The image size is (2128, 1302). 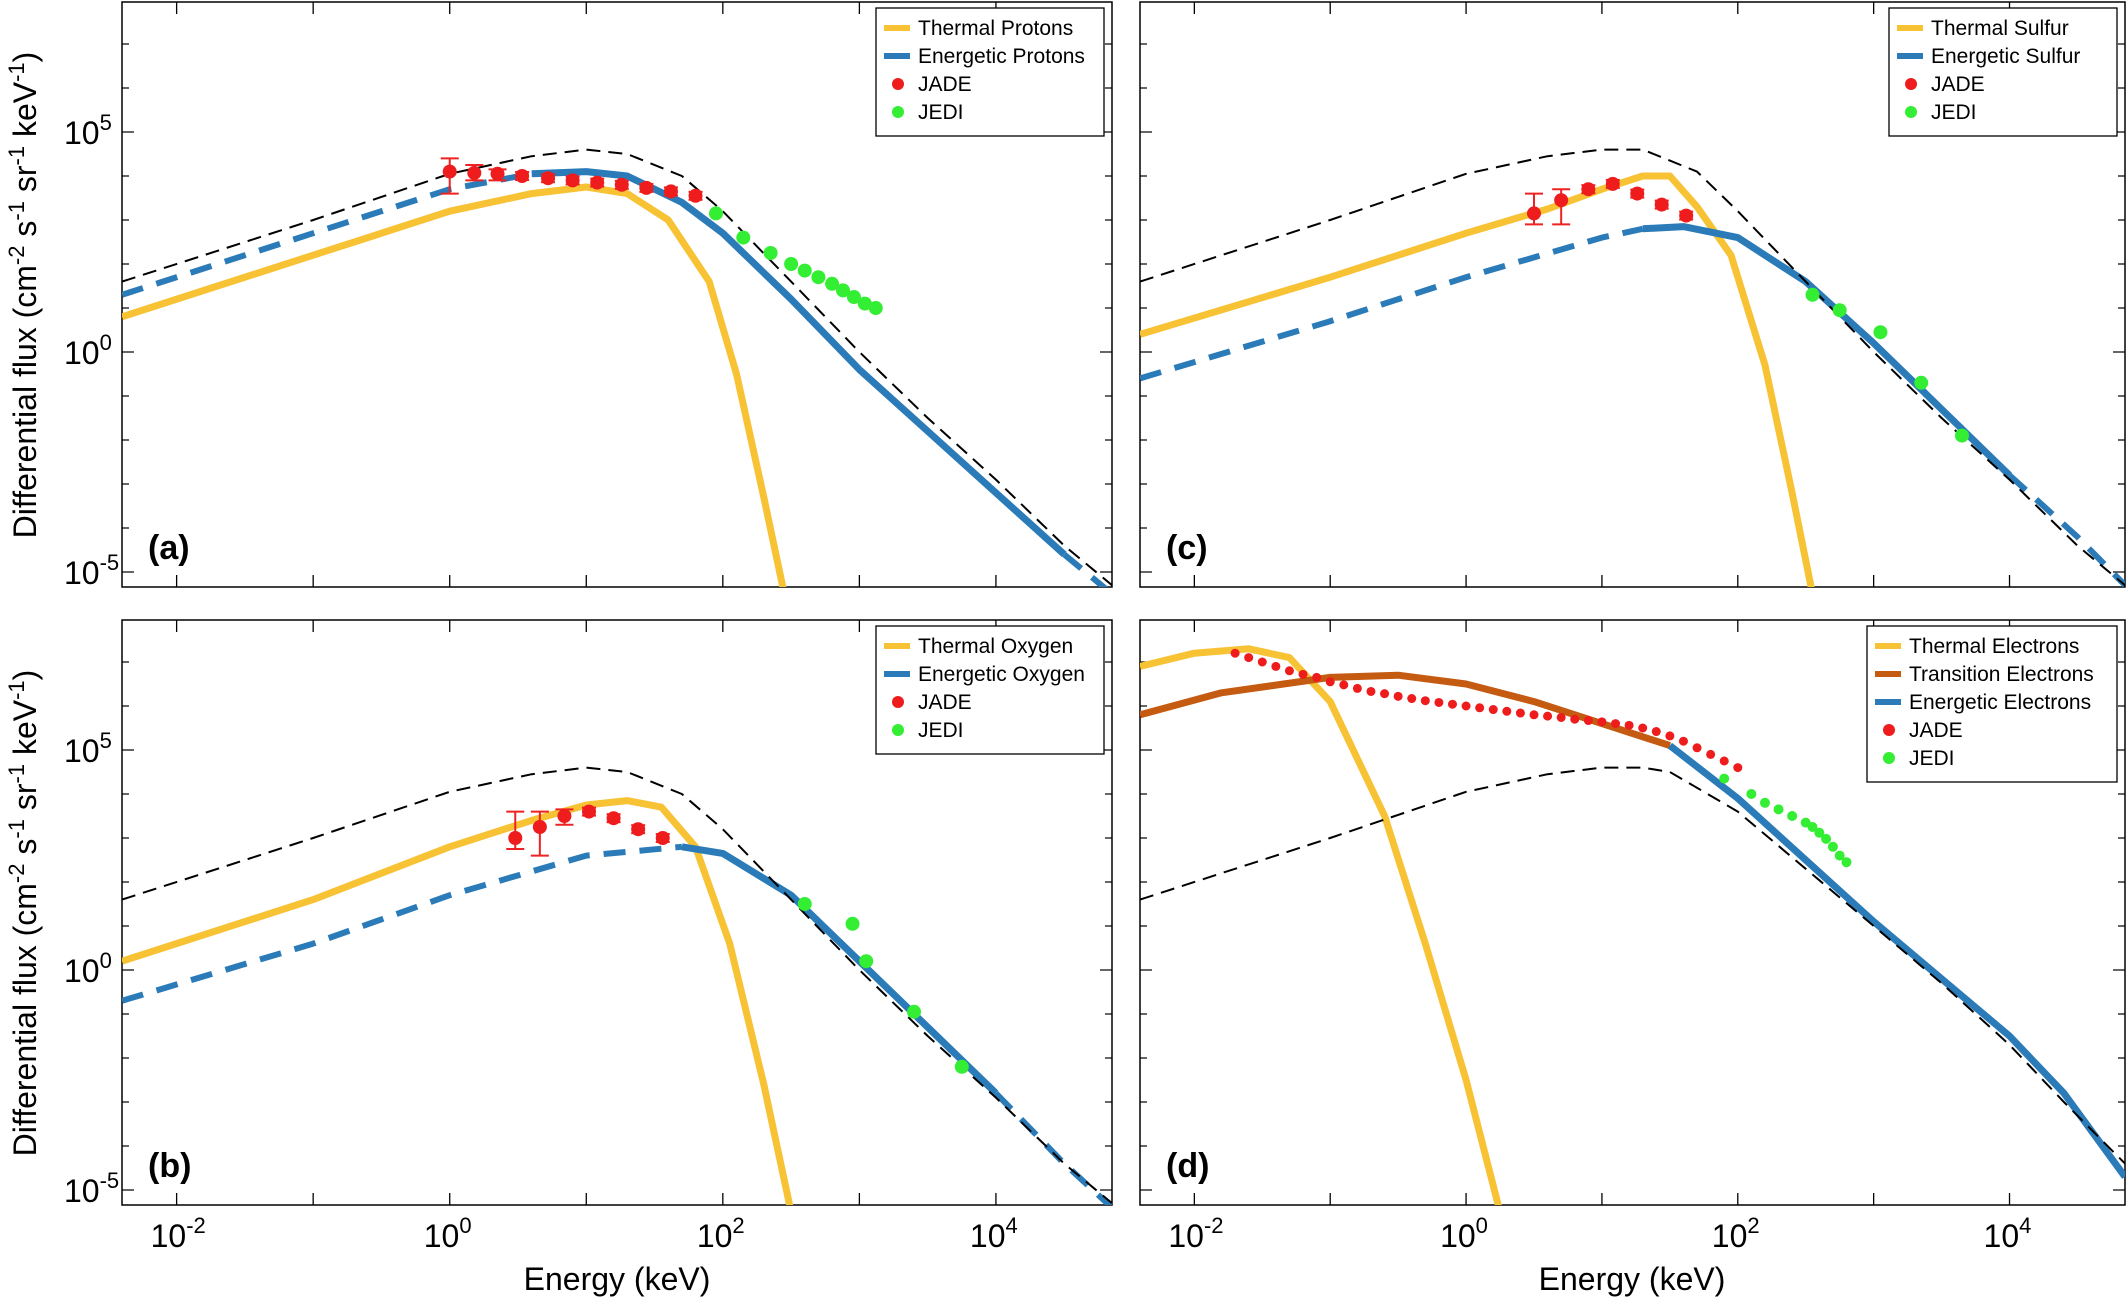 I want to click on legend: Thermal Sulfur Energetic Sulfur JADE JEDI, so click(x=2003, y=72).